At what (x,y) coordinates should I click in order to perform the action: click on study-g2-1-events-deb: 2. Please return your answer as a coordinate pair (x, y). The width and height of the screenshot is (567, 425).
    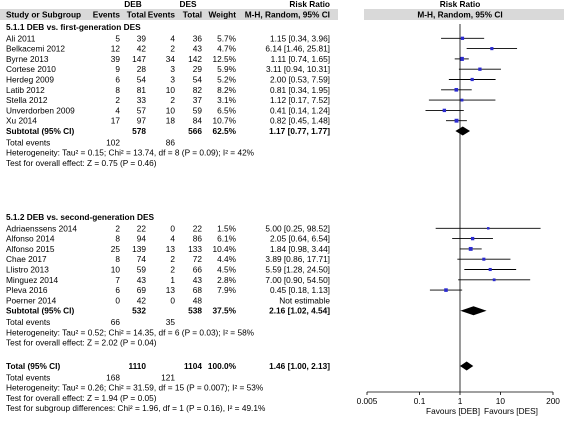
    Looking at the image, I should click on (117, 228).